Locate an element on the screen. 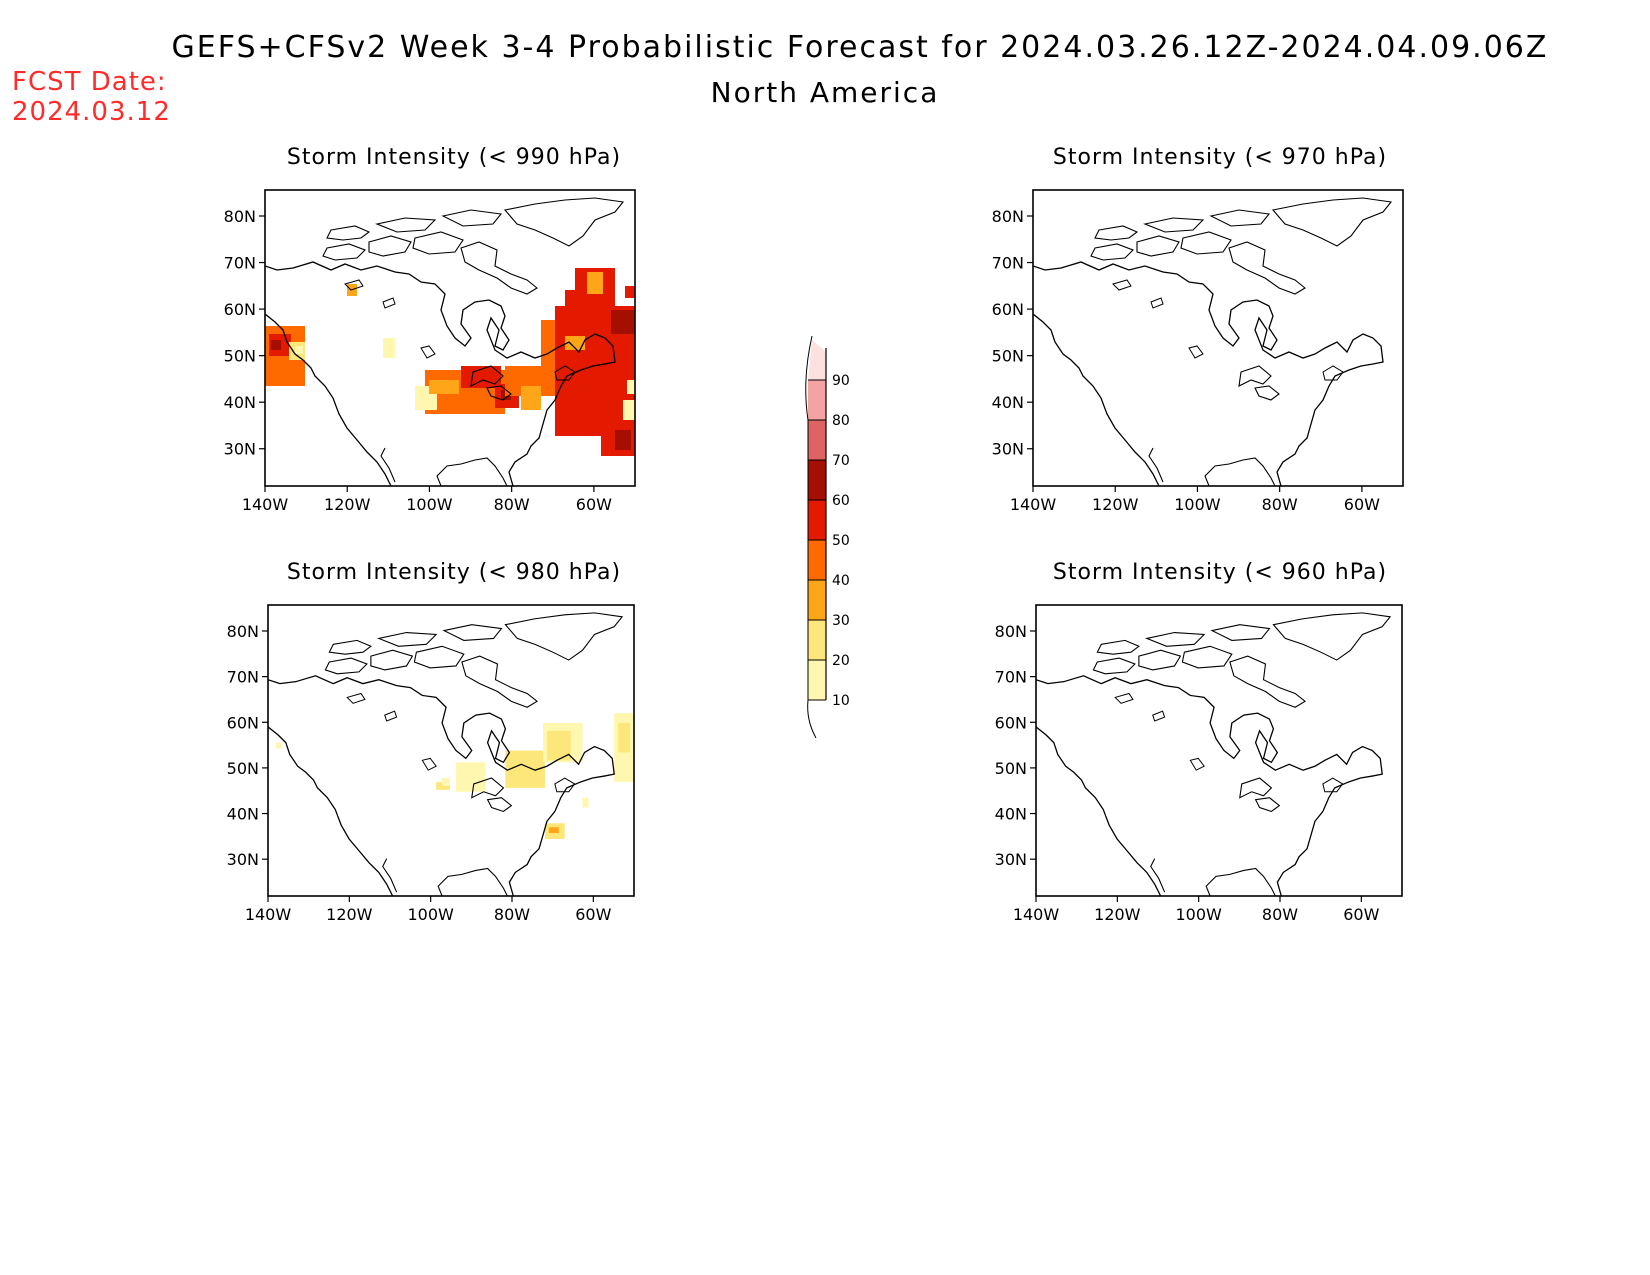 The width and height of the screenshot is (1650, 1275). panel-title-960: Storm Intensity (< 960 hPa) is located at coordinates (1220, 572).